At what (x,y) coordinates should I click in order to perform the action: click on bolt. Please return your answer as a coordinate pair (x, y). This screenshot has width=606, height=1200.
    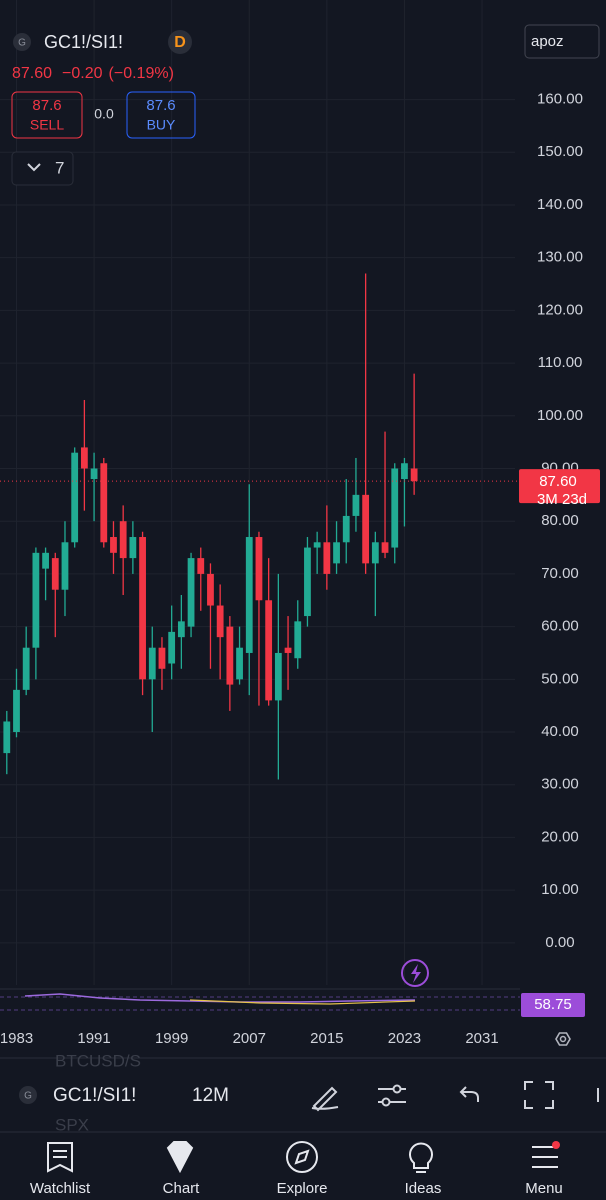
    Looking at the image, I should click on (416, 973).